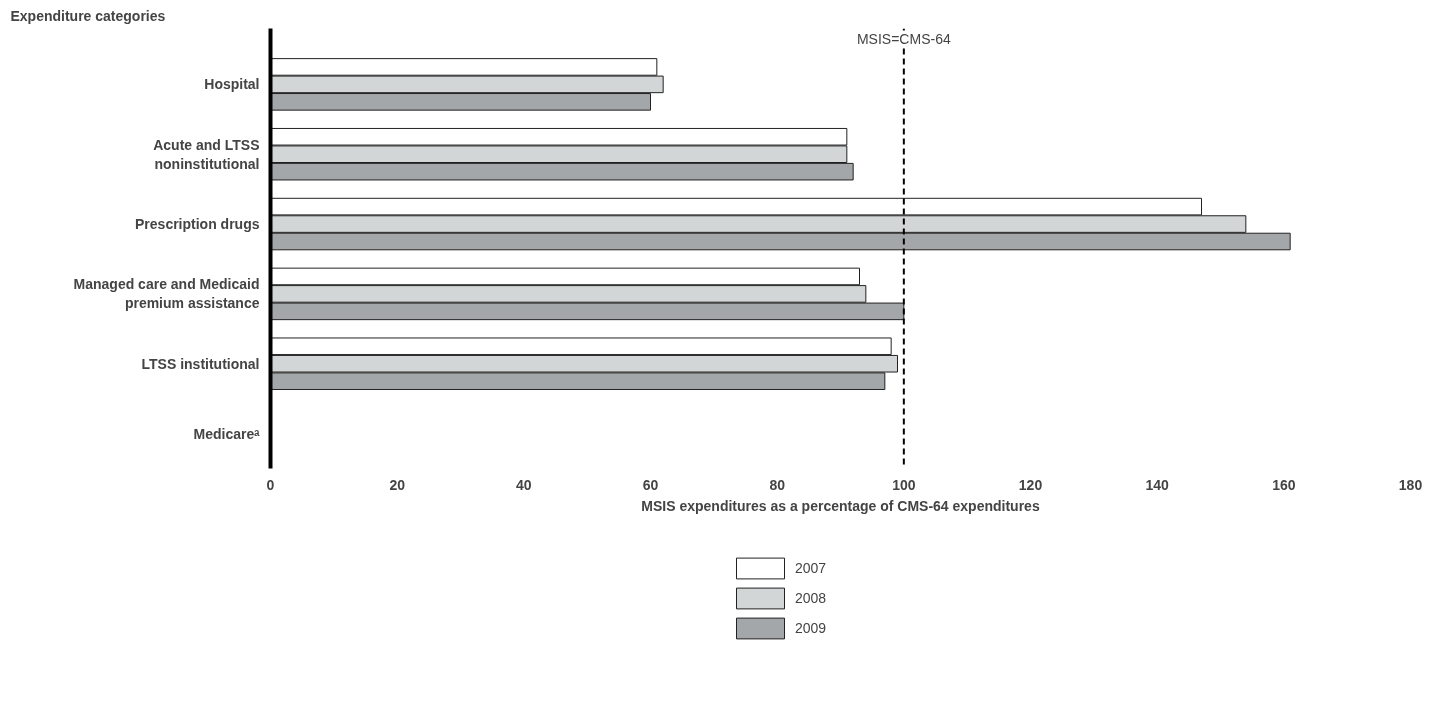  What do you see at coordinates (903, 38) in the screenshot?
I see `ref-line-label: MSIS=CMS-64` at bounding box center [903, 38].